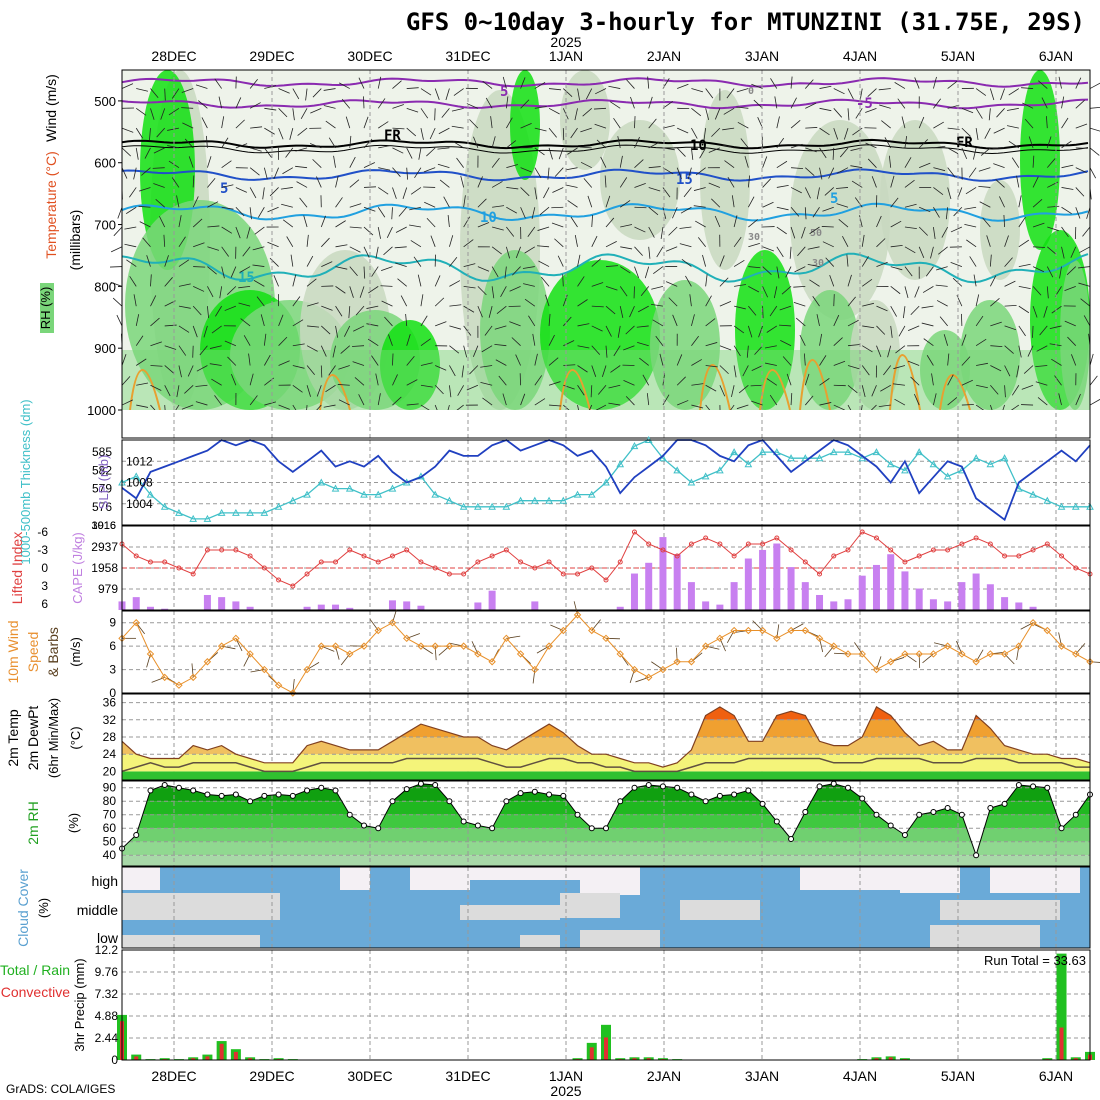 This screenshot has width=1100, height=1100. Describe the element at coordinates (105, 881) in the screenshot. I see `cloud-level-high: high` at that location.